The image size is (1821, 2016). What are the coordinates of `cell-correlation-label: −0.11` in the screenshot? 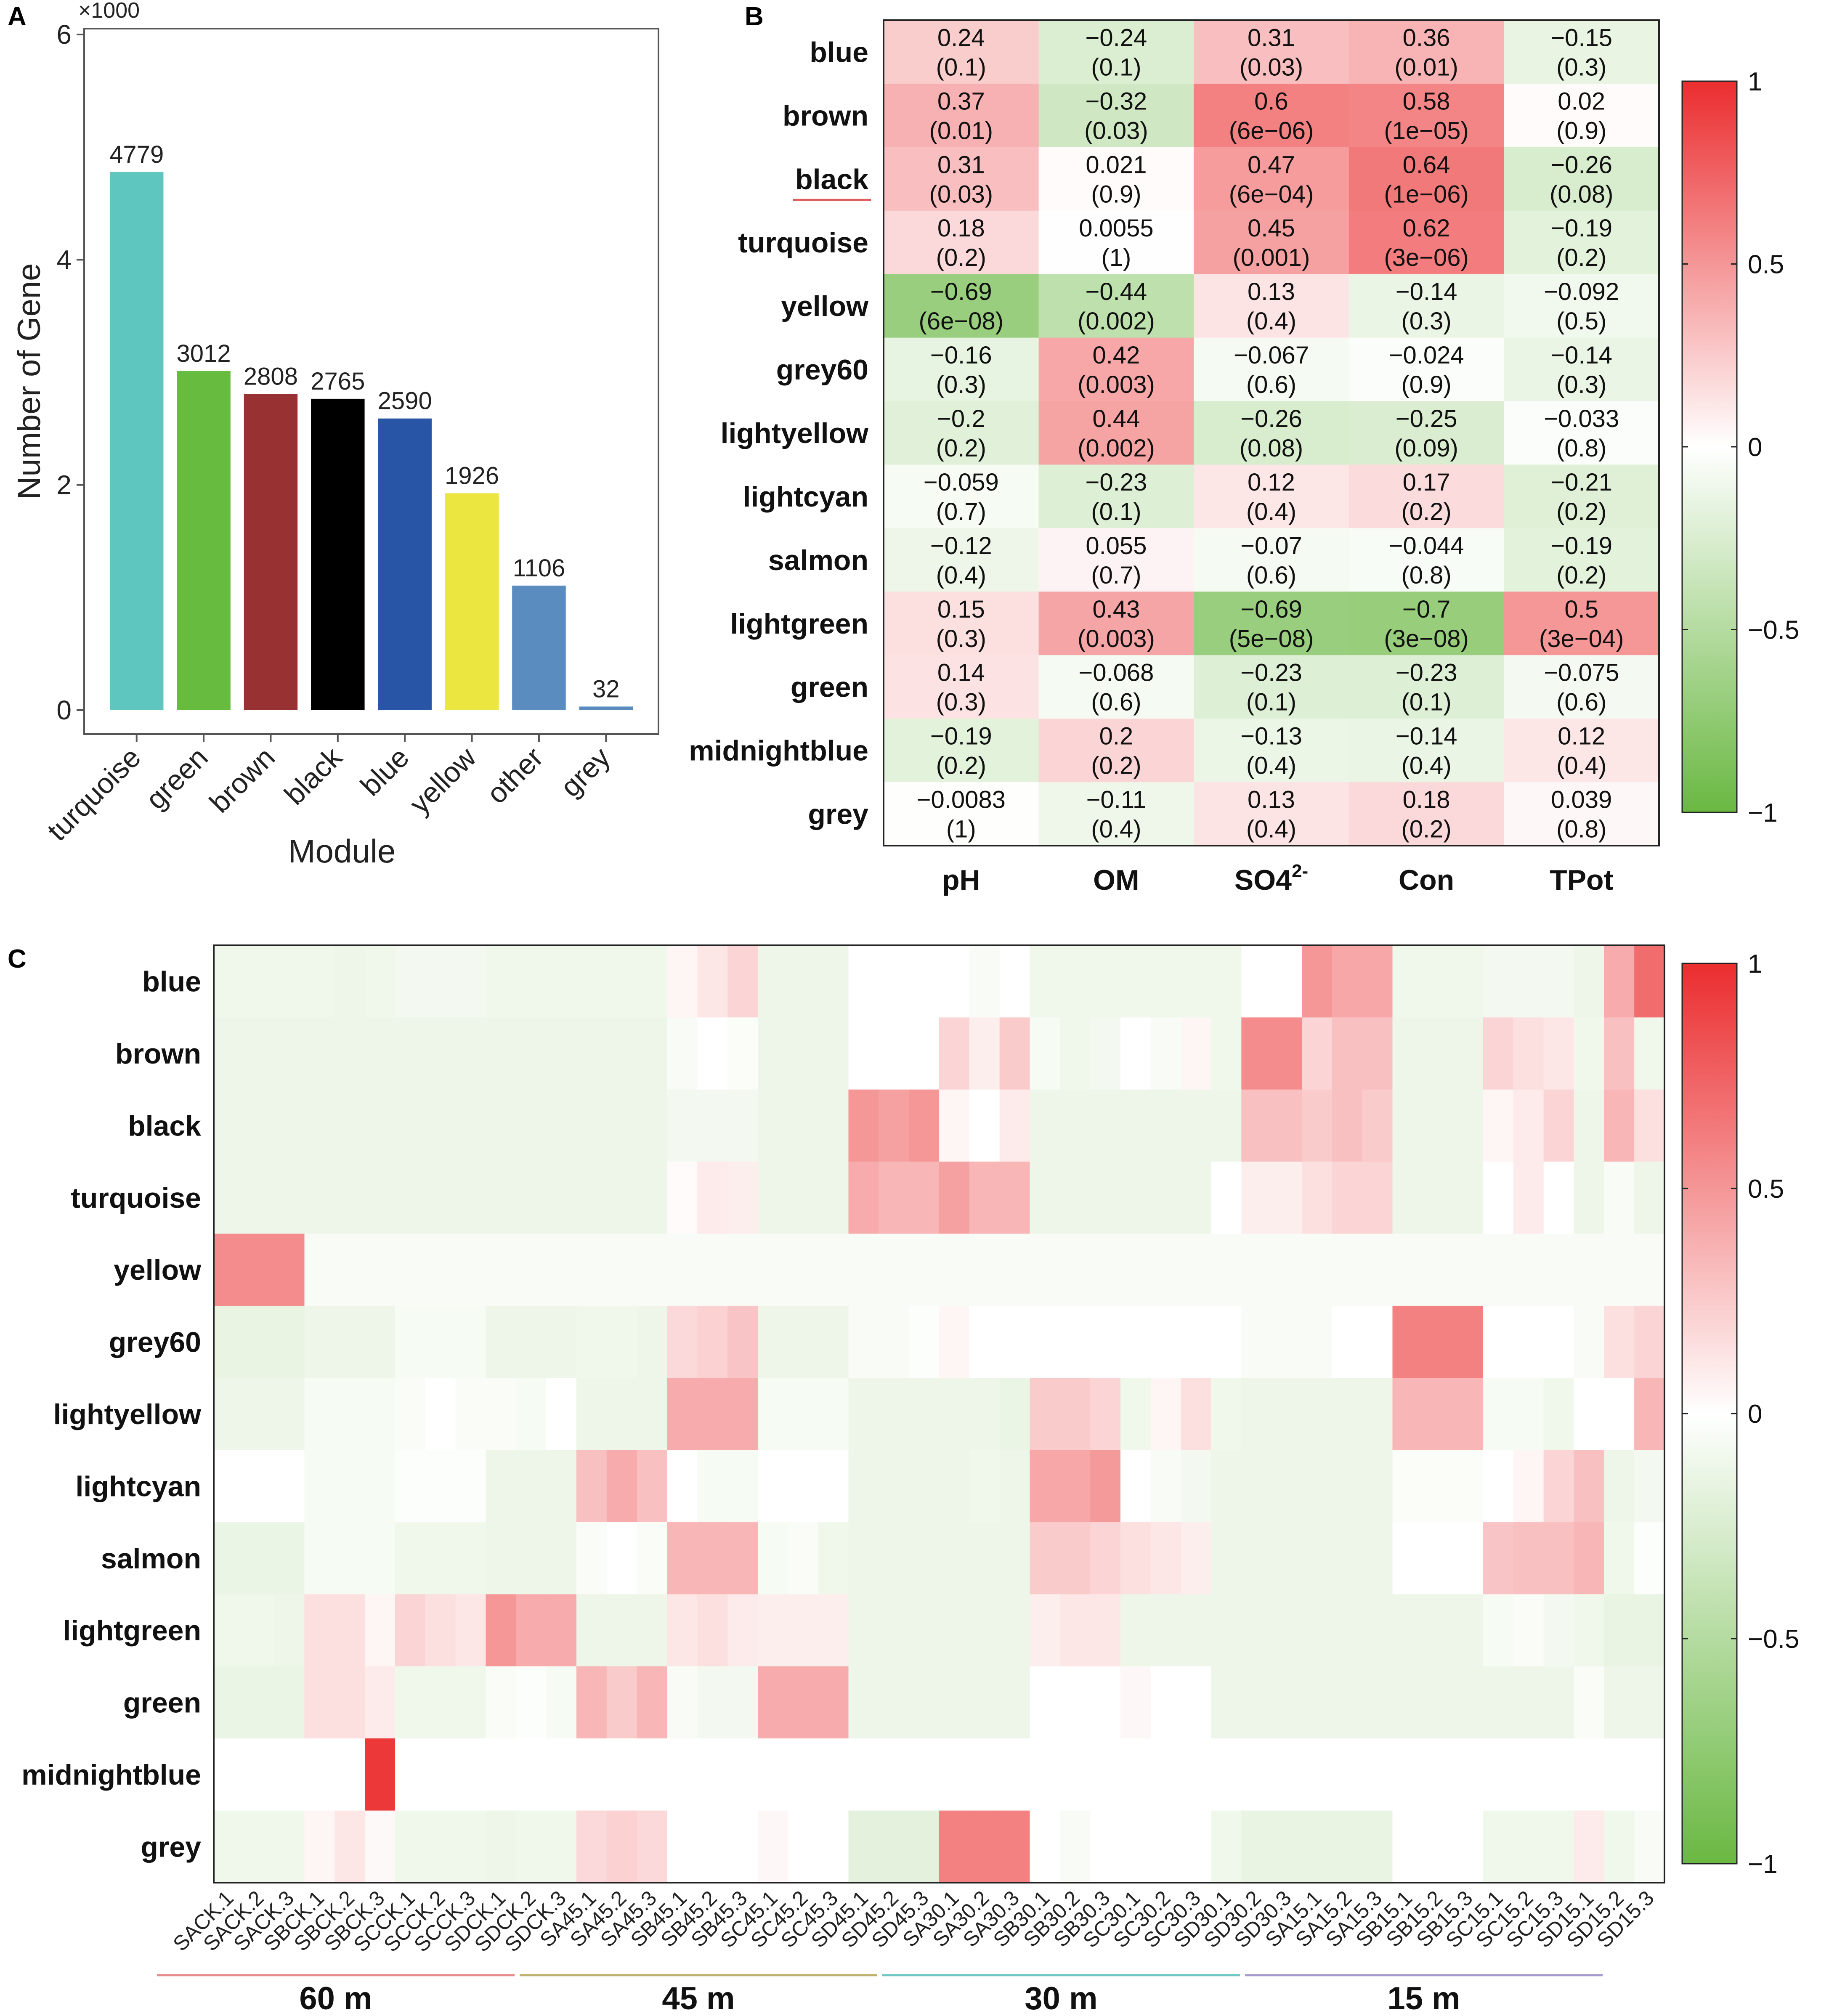 It's located at (1116, 800).